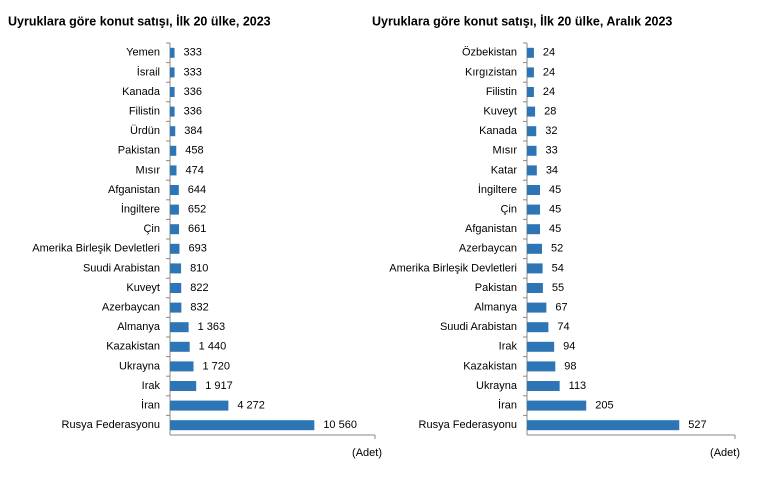  What do you see at coordinates (551, 131) in the screenshot?
I see `value-label: 32` at bounding box center [551, 131].